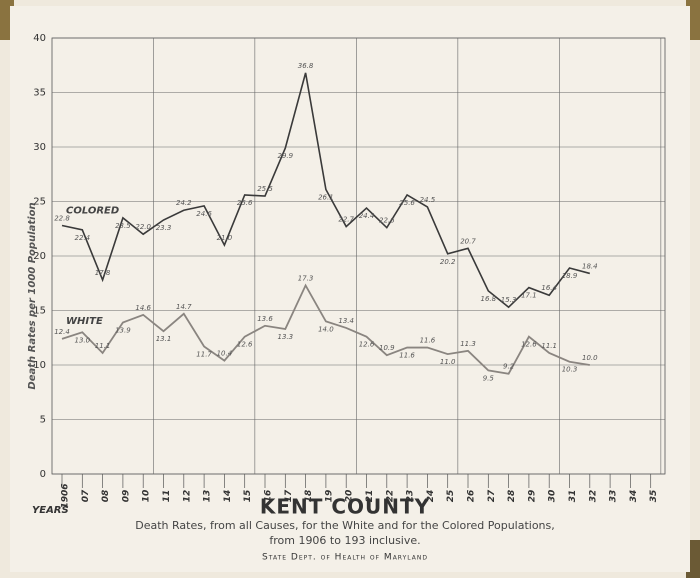 This screenshot has height=578, width=700. What do you see at coordinates (306, 66) in the screenshot?
I see `data-label: 36.8` at bounding box center [306, 66].